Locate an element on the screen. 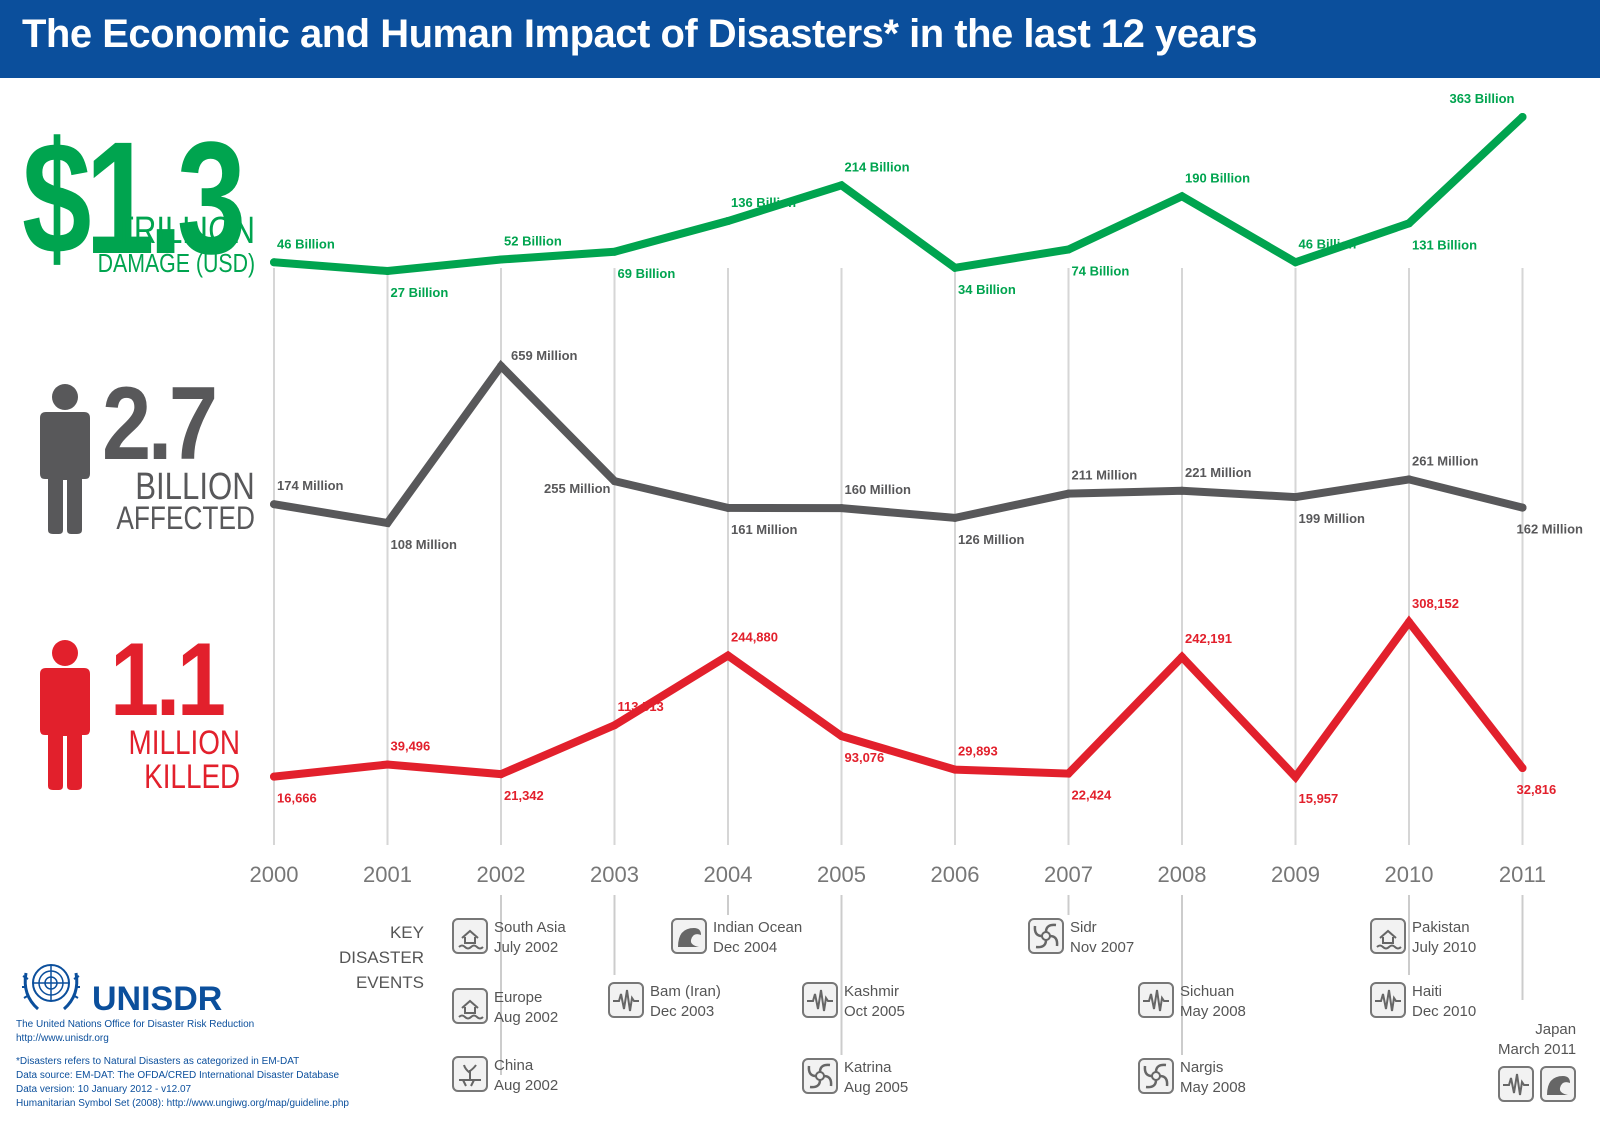 The height and width of the screenshot is (1130, 1600). damage-data-label: 34 Billion is located at coordinates (987, 289).